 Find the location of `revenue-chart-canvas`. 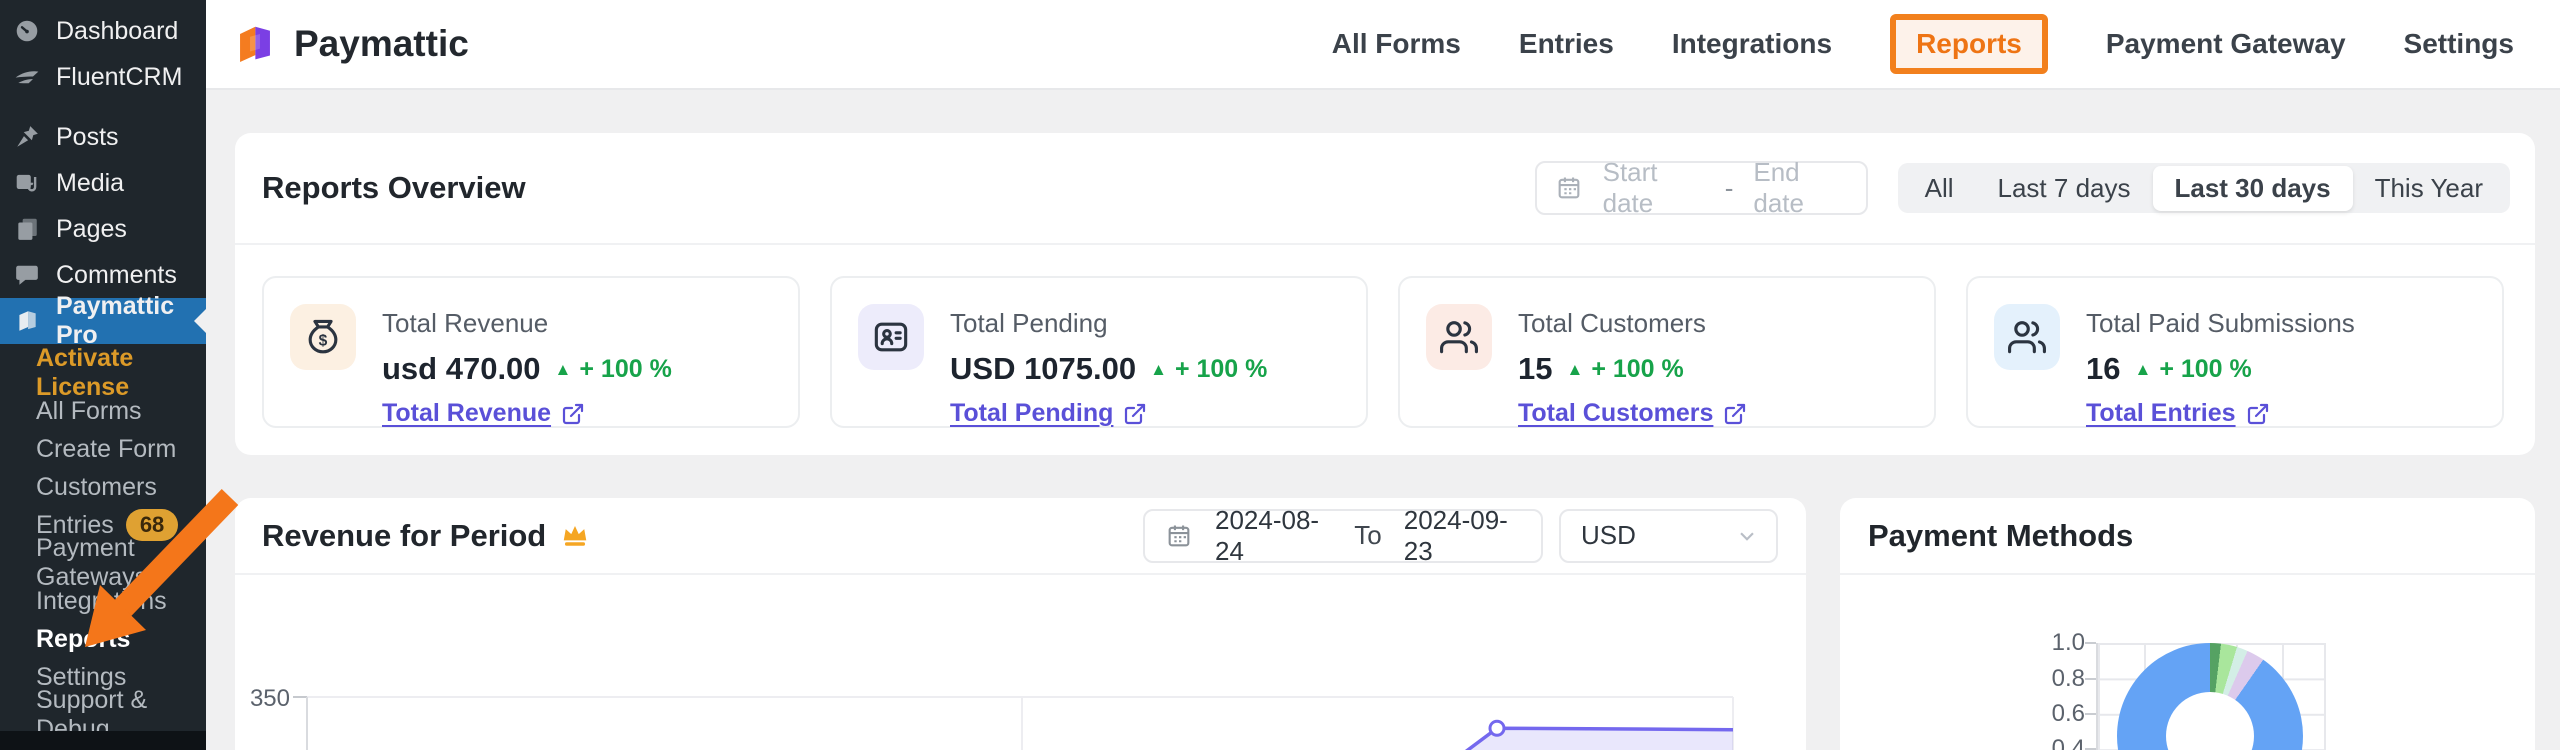

revenue-chart-canvas is located at coordinates (1013, 723).